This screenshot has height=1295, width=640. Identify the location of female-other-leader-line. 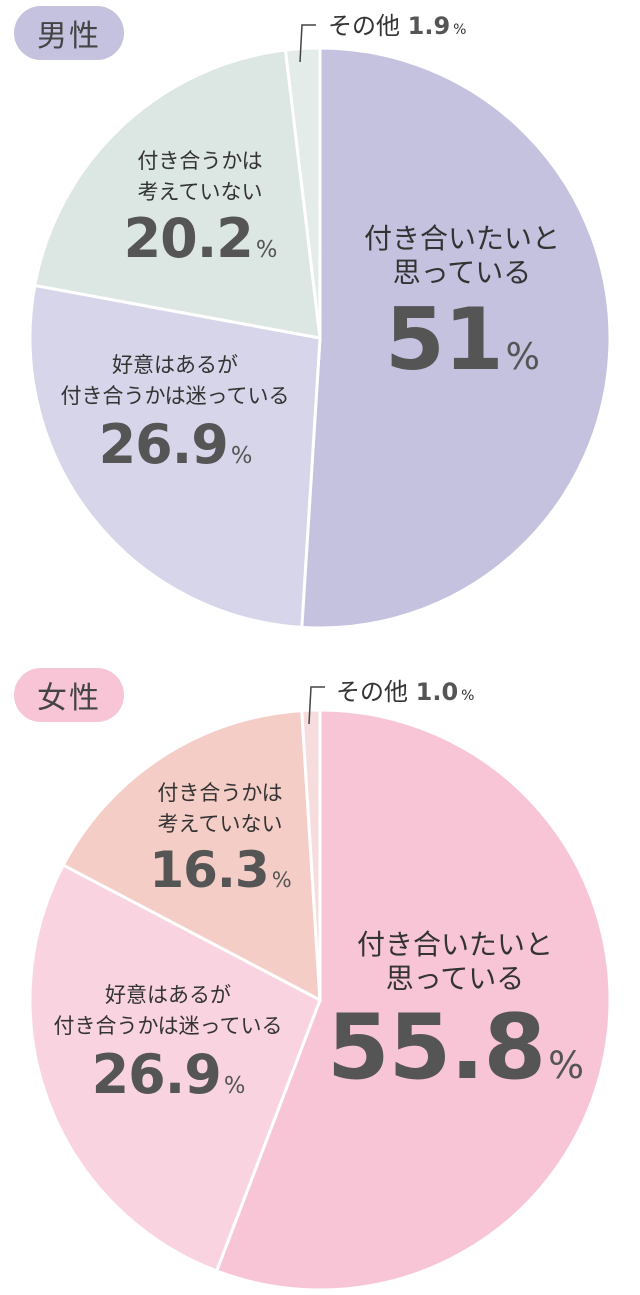
(316, 705).